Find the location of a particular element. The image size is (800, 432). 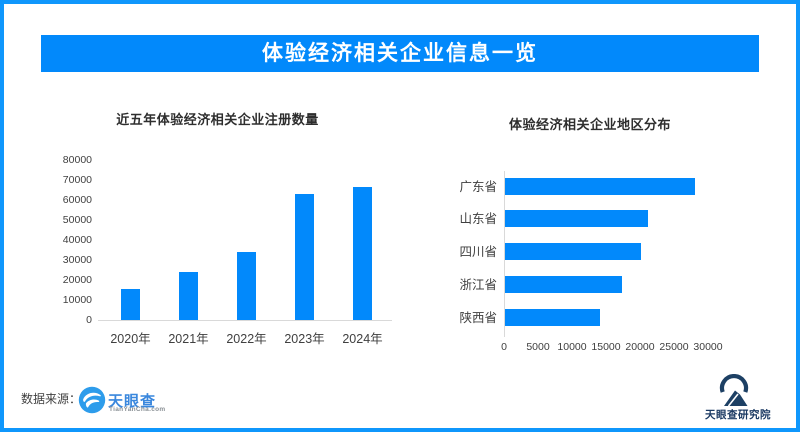

right-chart-title: 体验经济相关企业地区分布 is located at coordinates (589, 124).